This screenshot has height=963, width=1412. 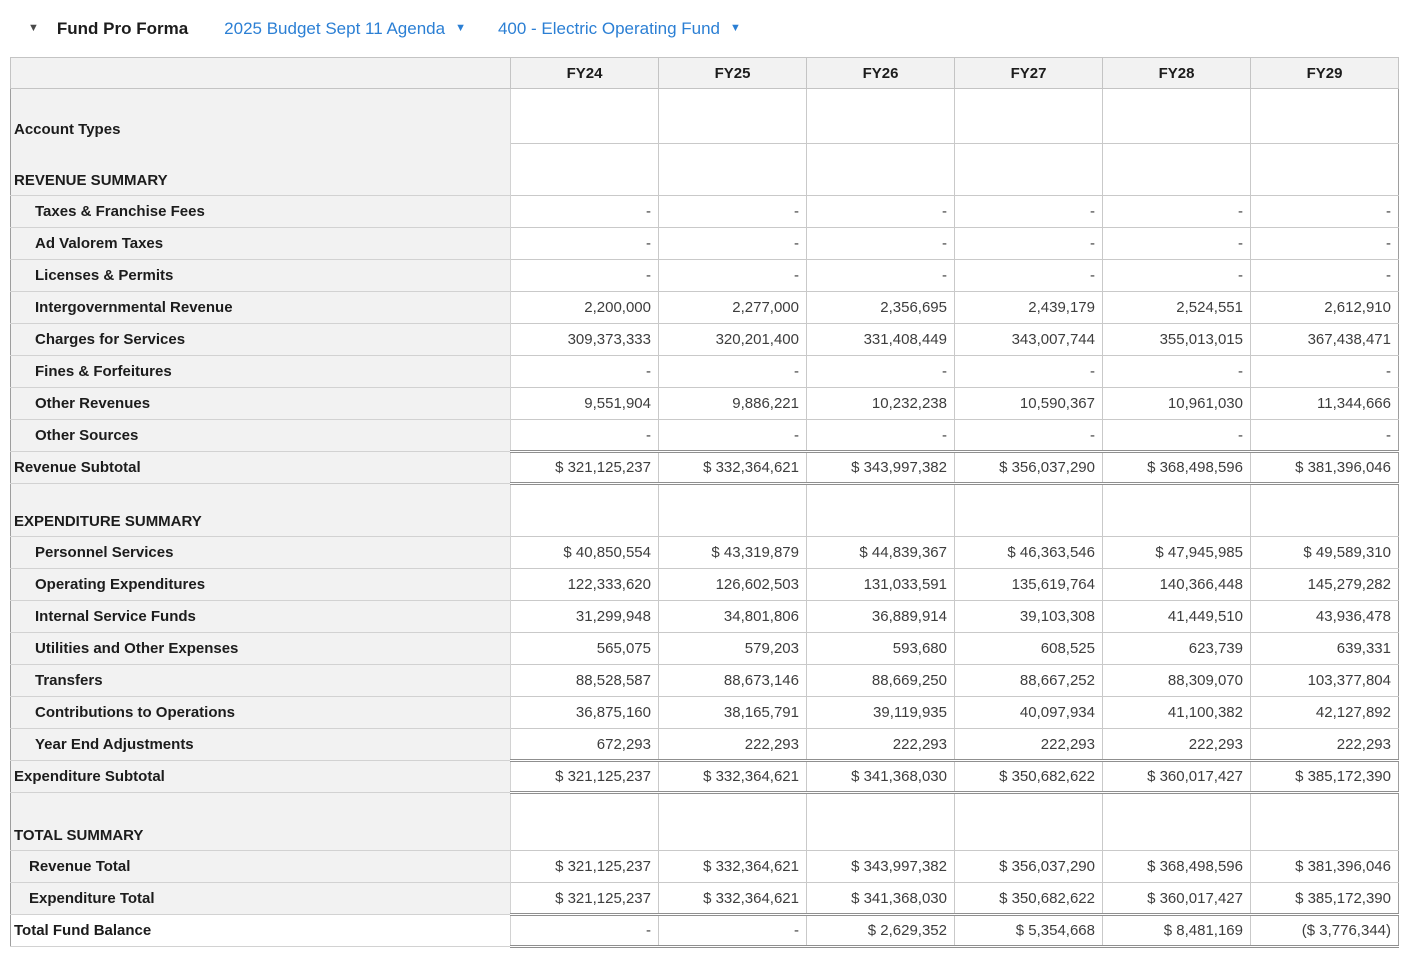 I want to click on row-label: Revenue Total, so click(x=260, y=866).